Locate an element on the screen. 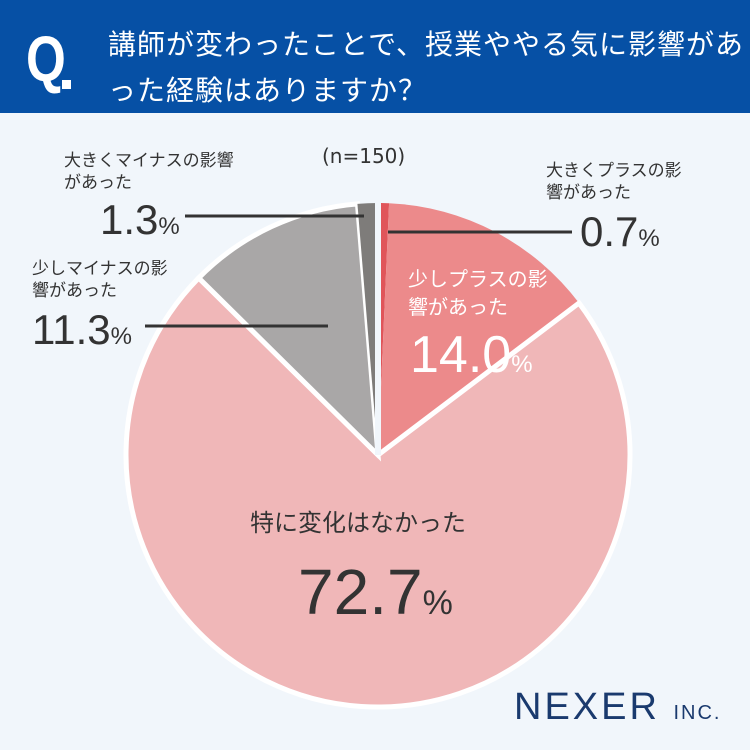 This screenshot has width=750, height=750. label-no-change: 特に変化はなかった is located at coordinates (358, 523).